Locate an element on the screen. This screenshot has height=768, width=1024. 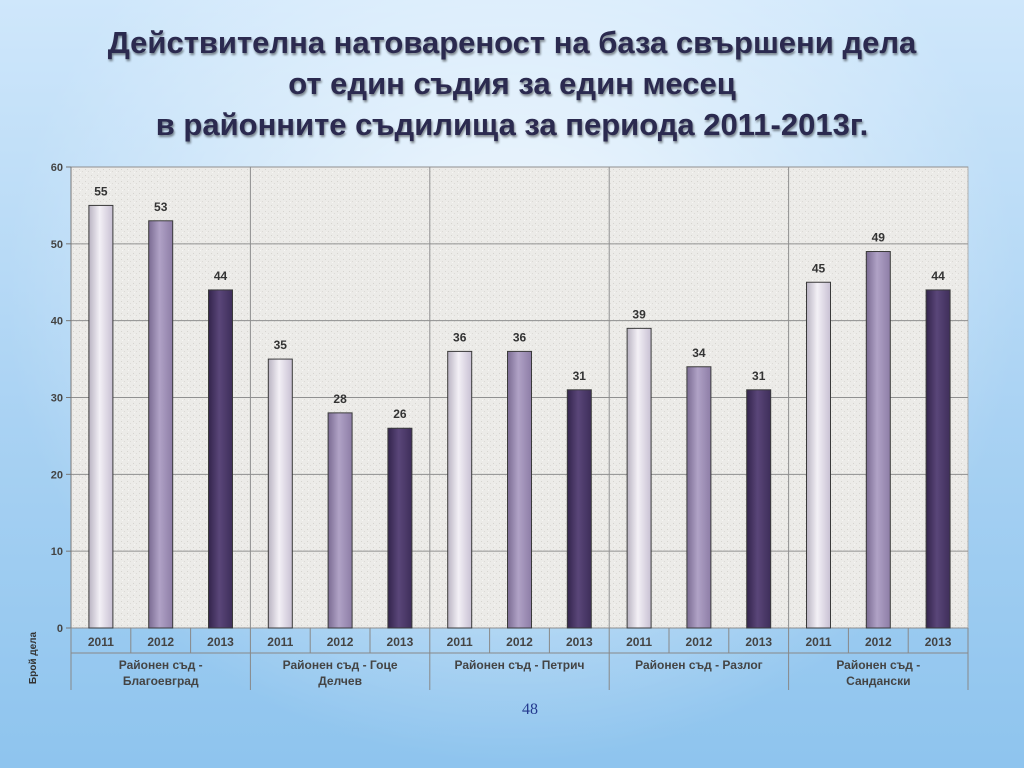
data-label: 28 is located at coordinates (340, 399).